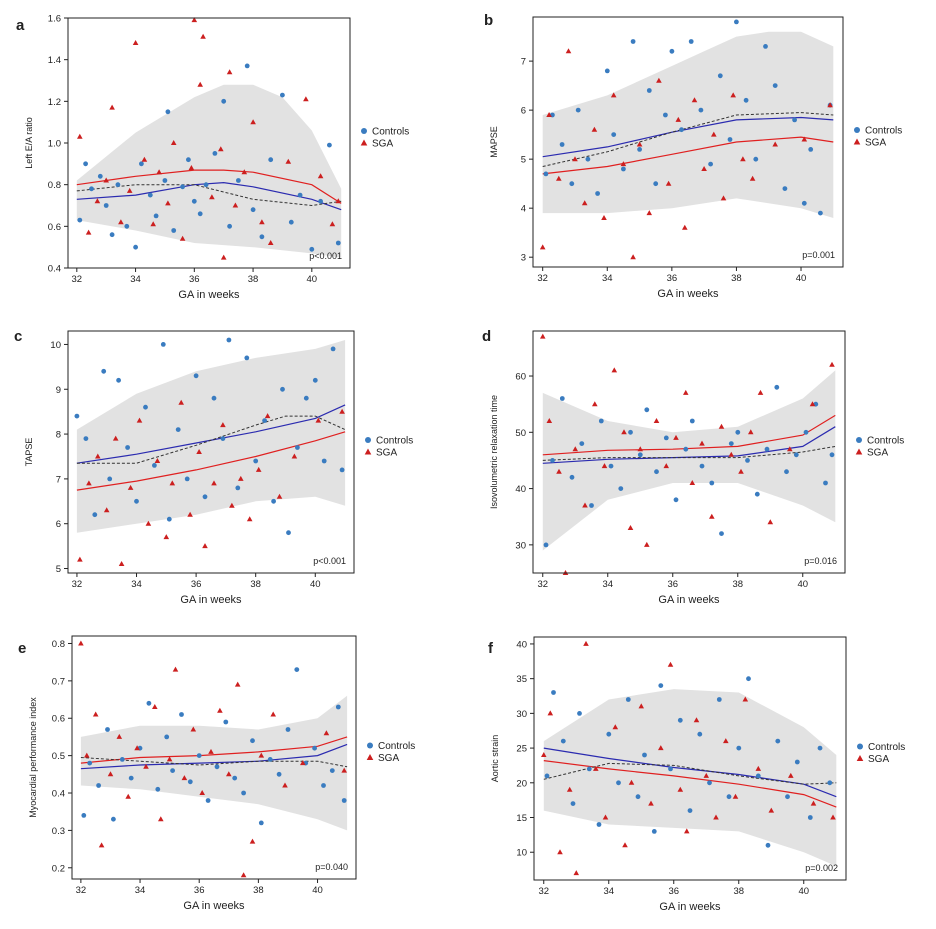 This screenshot has width=936, height=929. What do you see at coordinates (58, 644) in the screenshot?
I see `y-tick-label: 0.8` at bounding box center [58, 644].